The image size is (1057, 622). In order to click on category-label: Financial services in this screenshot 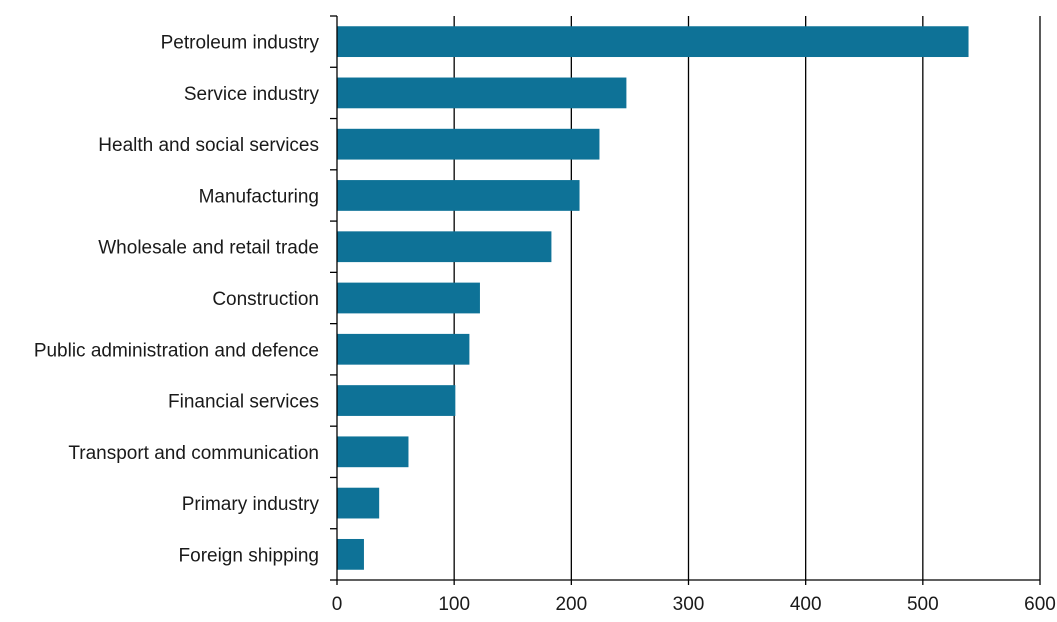, I will do `click(243, 402)`.